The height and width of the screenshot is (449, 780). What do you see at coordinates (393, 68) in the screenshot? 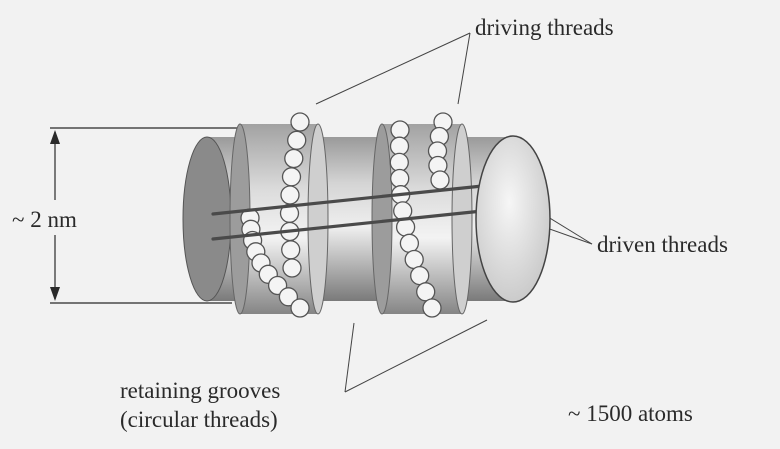
I see `driving-leader-left` at bounding box center [393, 68].